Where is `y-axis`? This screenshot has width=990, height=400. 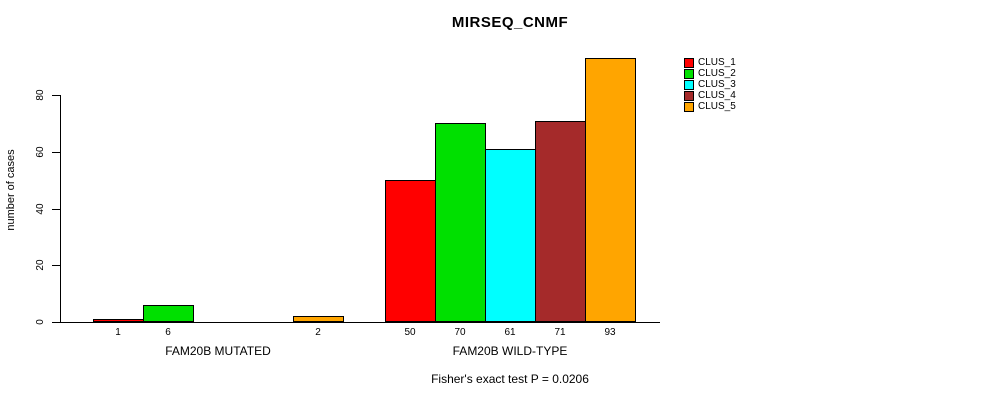 y-axis is located at coordinates (60, 209).